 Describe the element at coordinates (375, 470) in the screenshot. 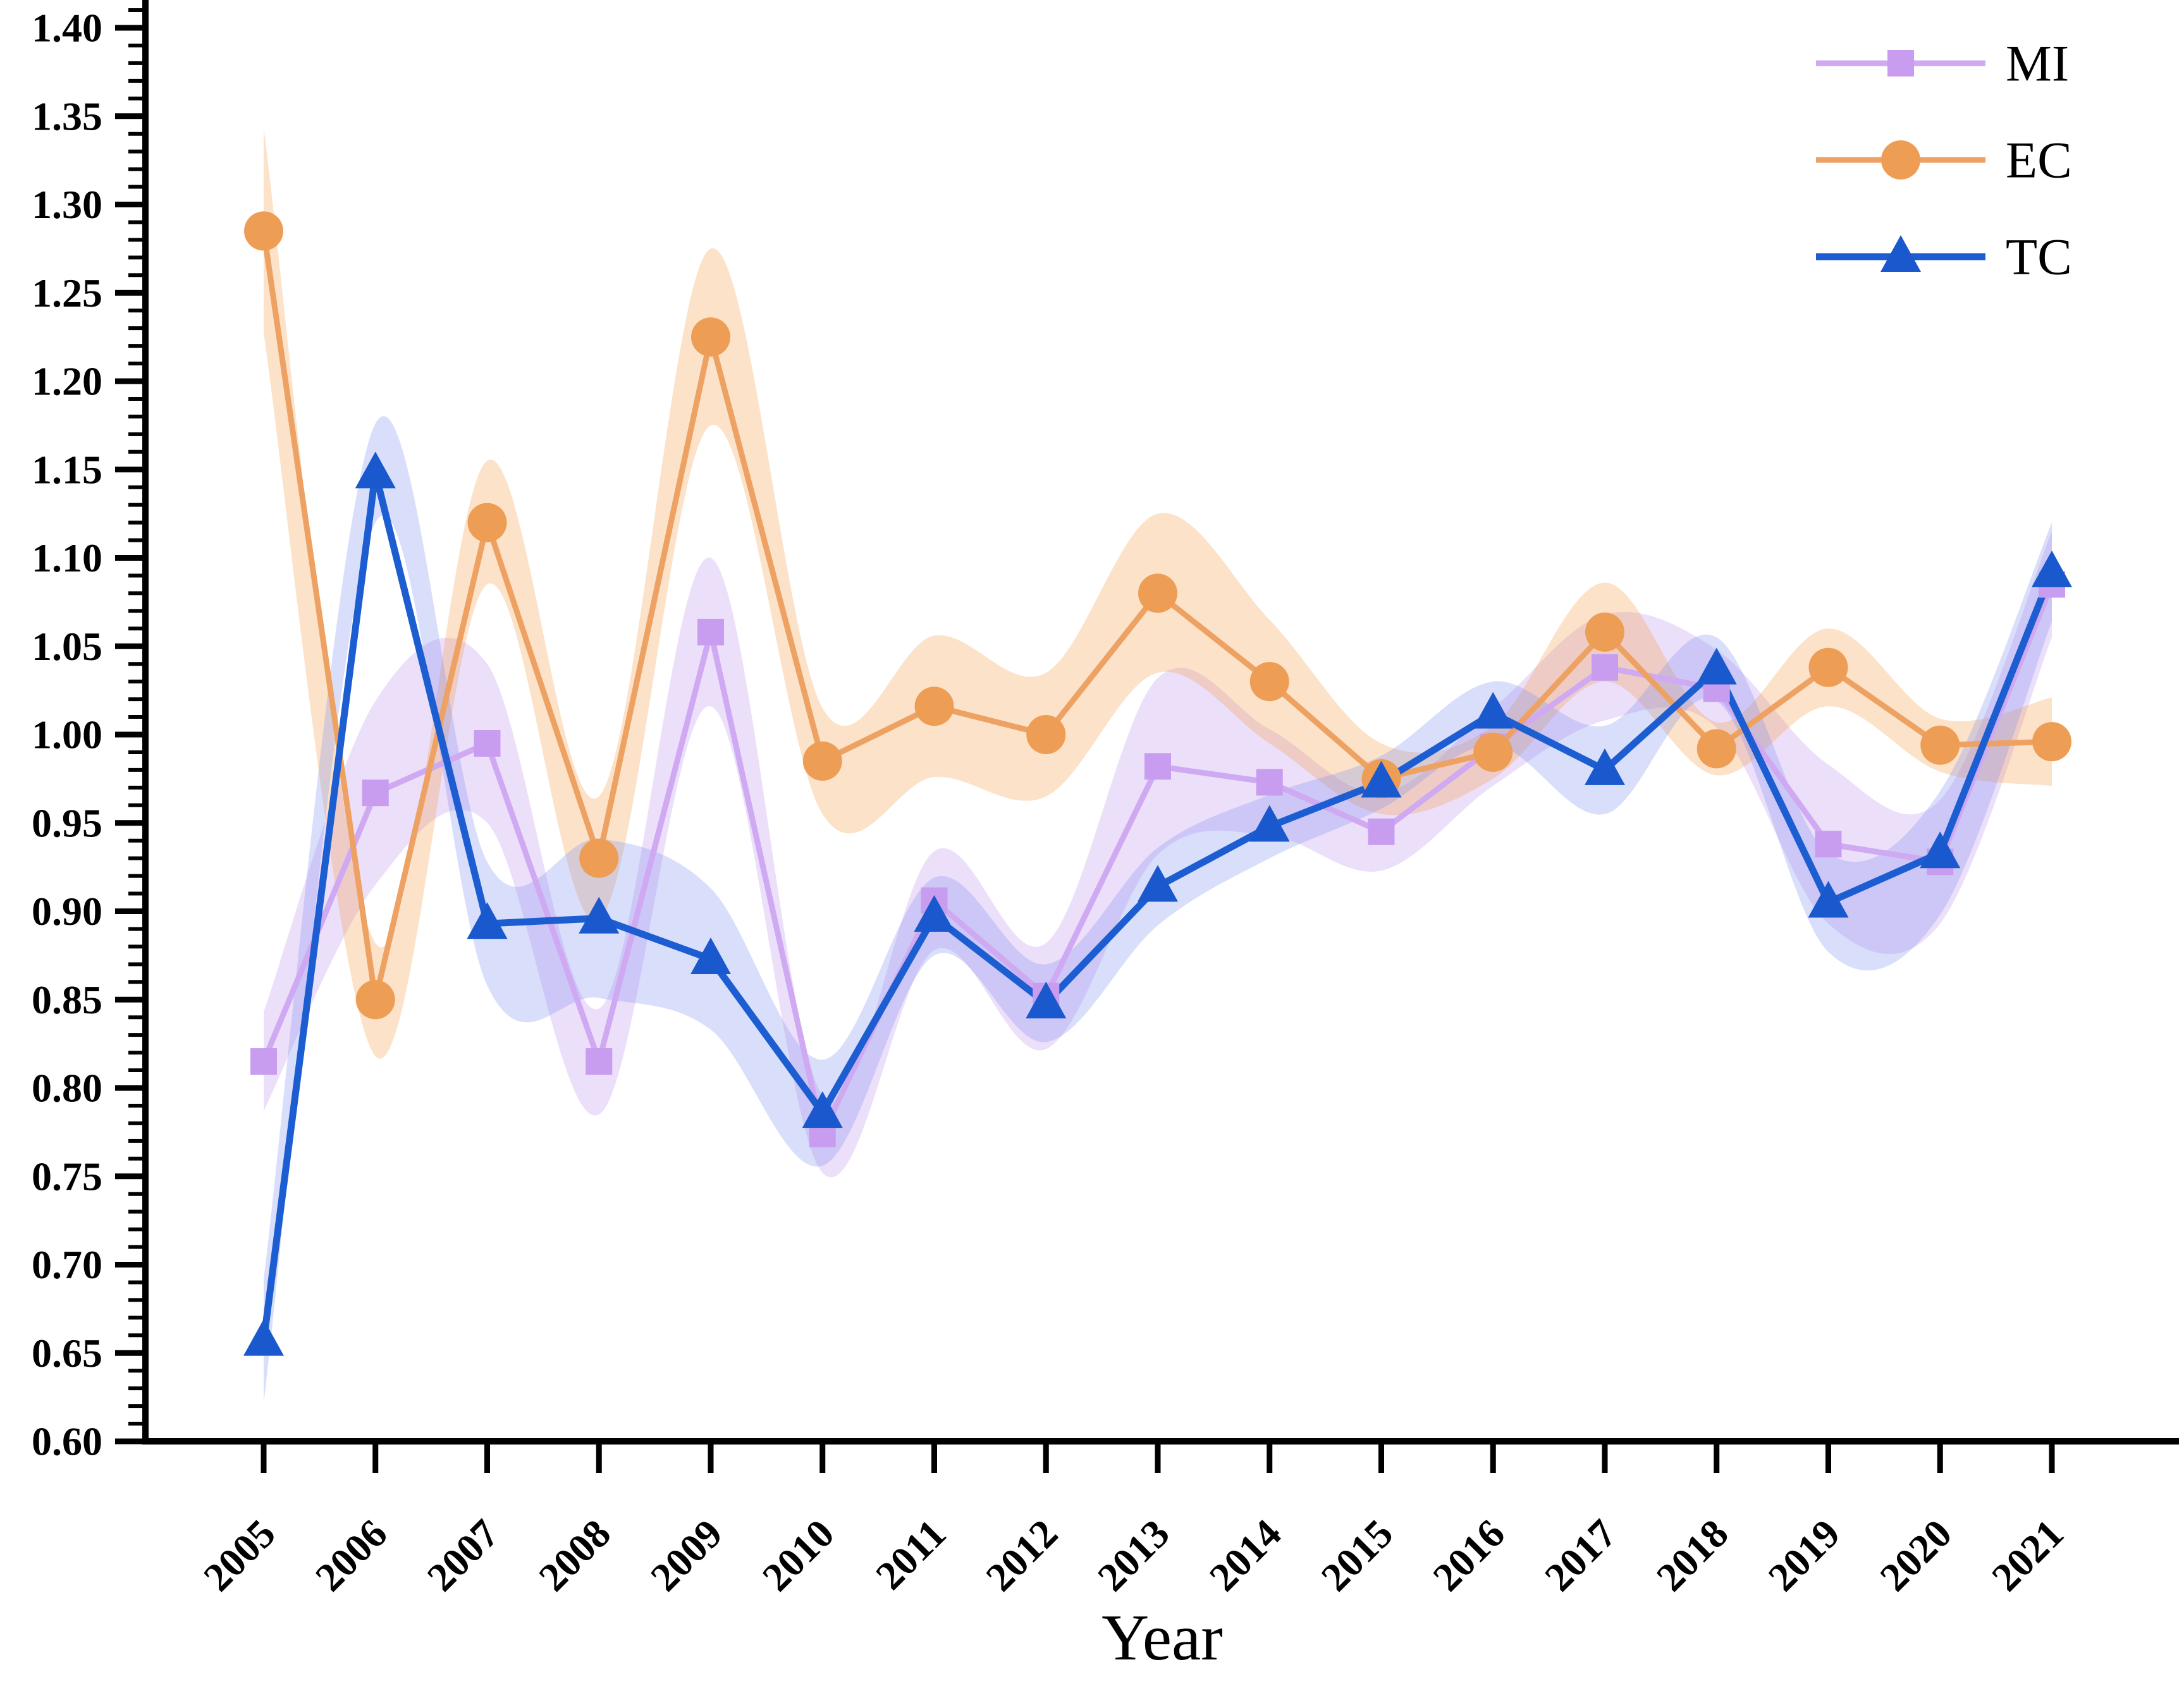

I see `tc-marker-2006` at that location.